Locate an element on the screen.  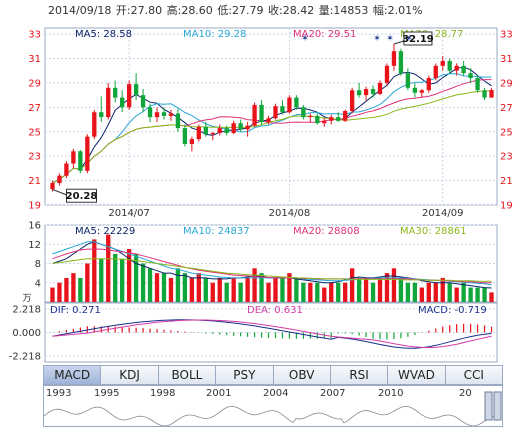
price-y-tick-right: 19 is located at coordinates (506, 206).